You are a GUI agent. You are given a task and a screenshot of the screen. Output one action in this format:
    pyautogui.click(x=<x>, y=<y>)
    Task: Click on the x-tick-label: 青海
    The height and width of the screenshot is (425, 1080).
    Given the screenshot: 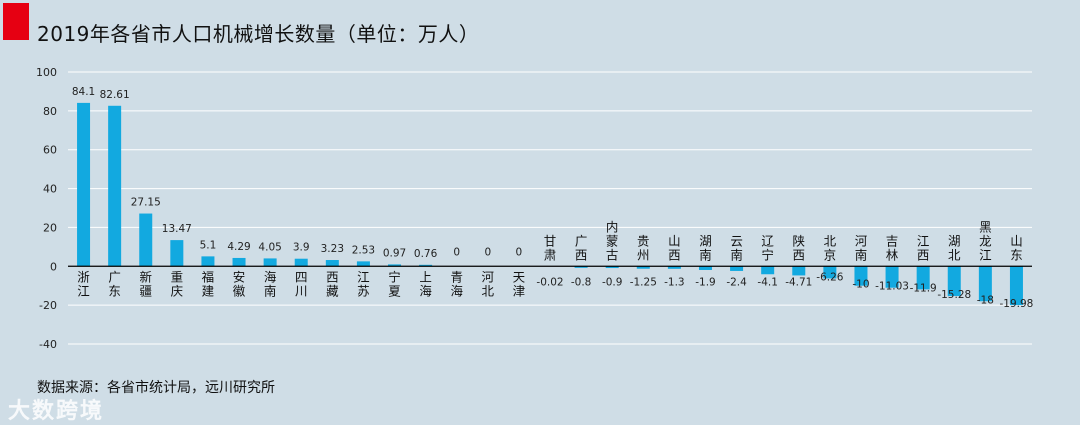 What is the action you would take?
    pyautogui.click(x=456, y=283)
    